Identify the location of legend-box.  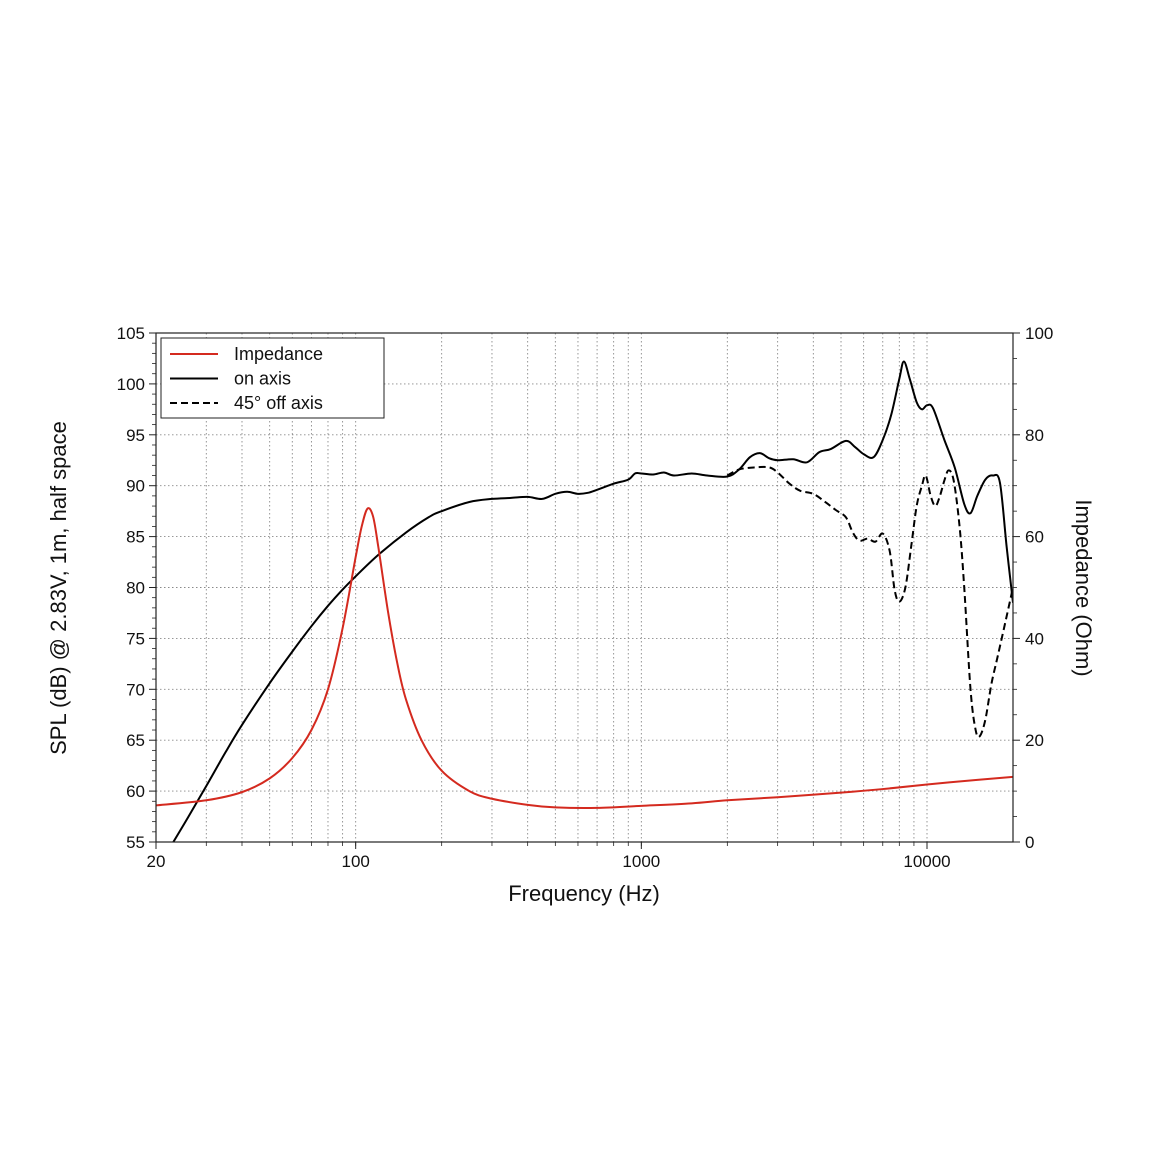
(272, 378).